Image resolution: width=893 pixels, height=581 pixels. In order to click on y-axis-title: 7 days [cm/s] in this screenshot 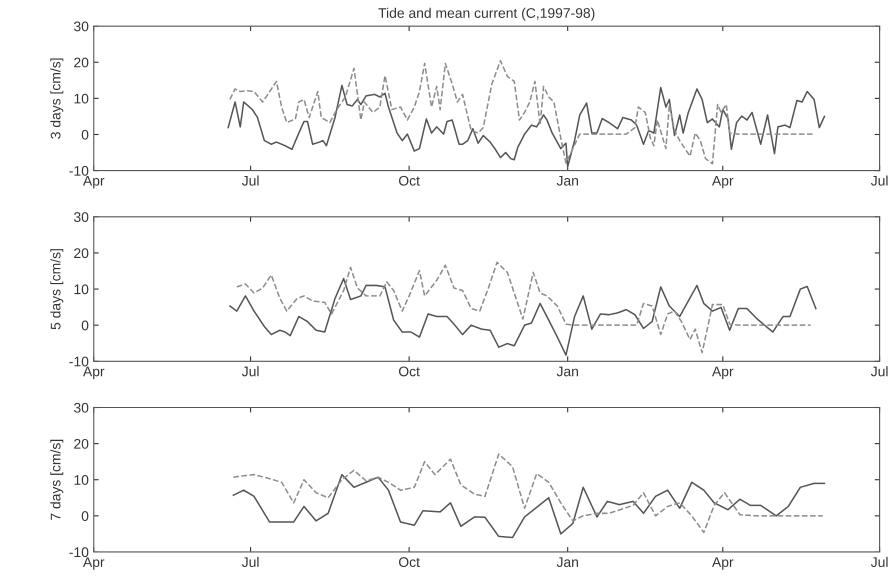, I will do `click(57, 480)`.